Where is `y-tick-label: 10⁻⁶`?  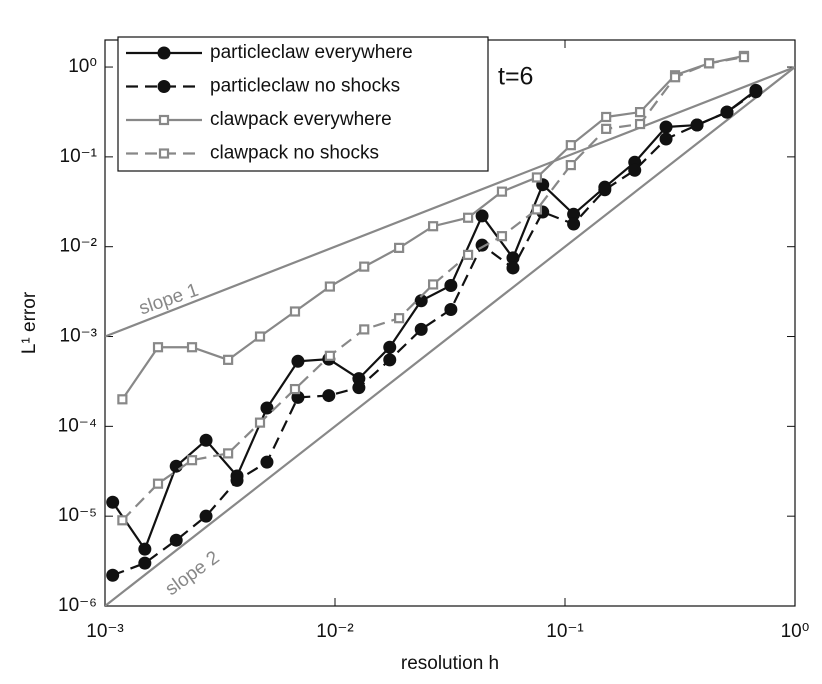
y-tick-label: 10⁻⁶ is located at coordinates (77, 605).